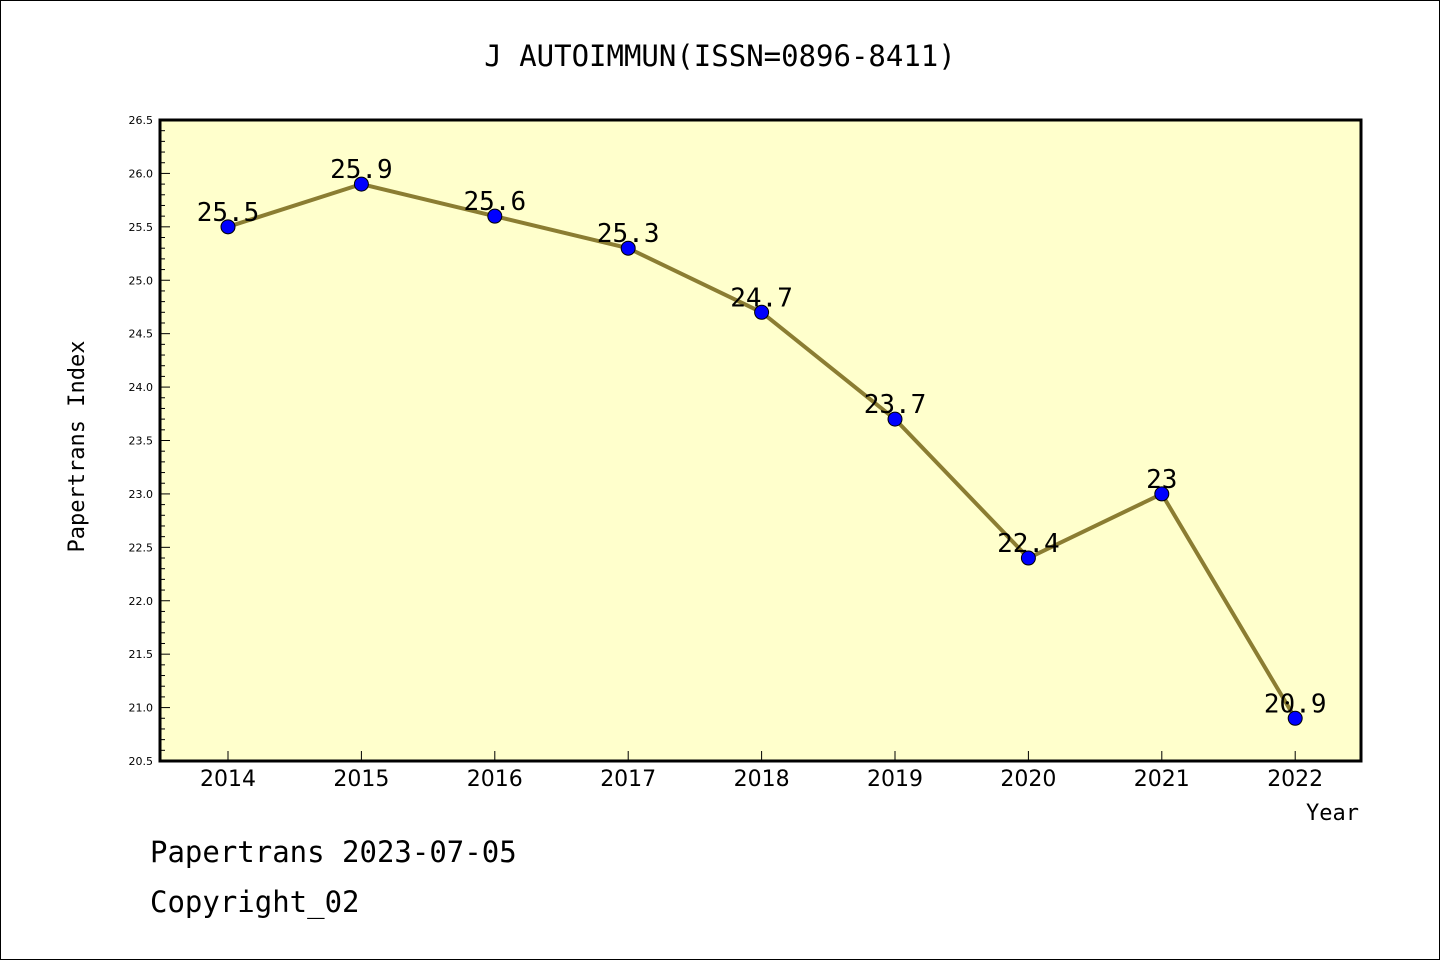 The height and width of the screenshot is (960, 1440). What do you see at coordinates (628, 234) in the screenshot?
I see `data-label: 25.3` at bounding box center [628, 234].